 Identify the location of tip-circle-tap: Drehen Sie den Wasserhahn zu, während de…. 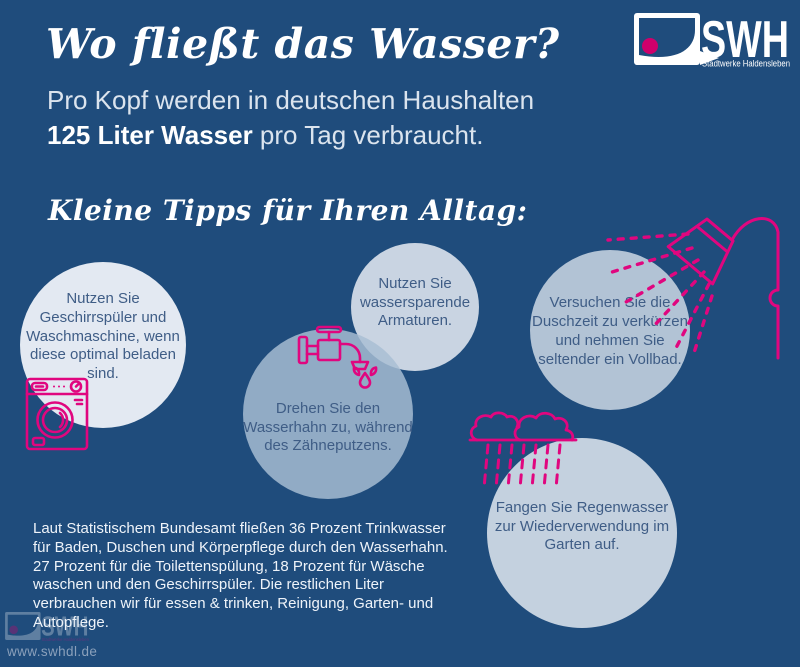
(328, 414).